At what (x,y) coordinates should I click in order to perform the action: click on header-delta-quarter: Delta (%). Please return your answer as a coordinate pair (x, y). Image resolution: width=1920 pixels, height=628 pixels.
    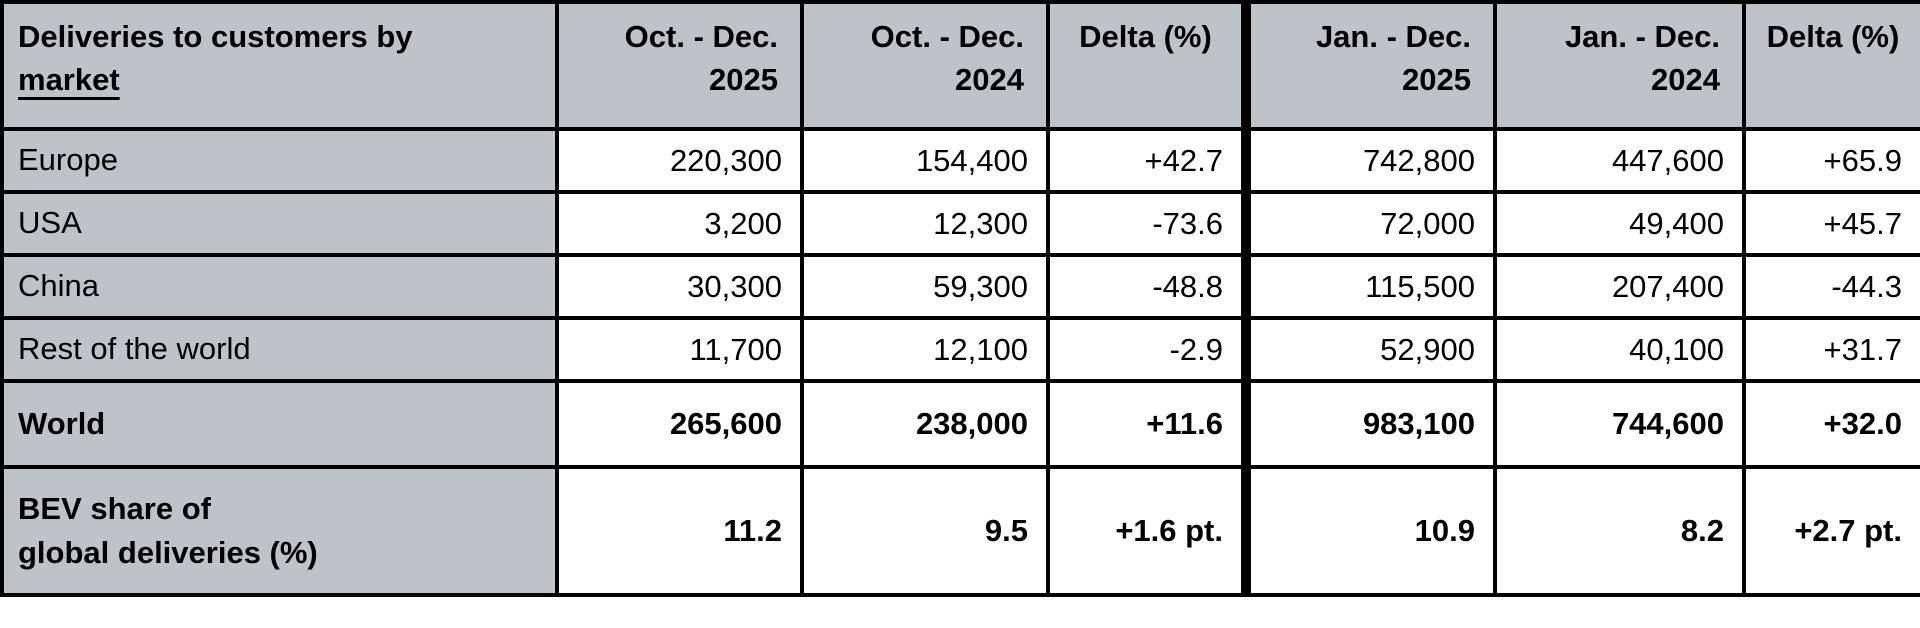
    Looking at the image, I should click on (1147, 65).